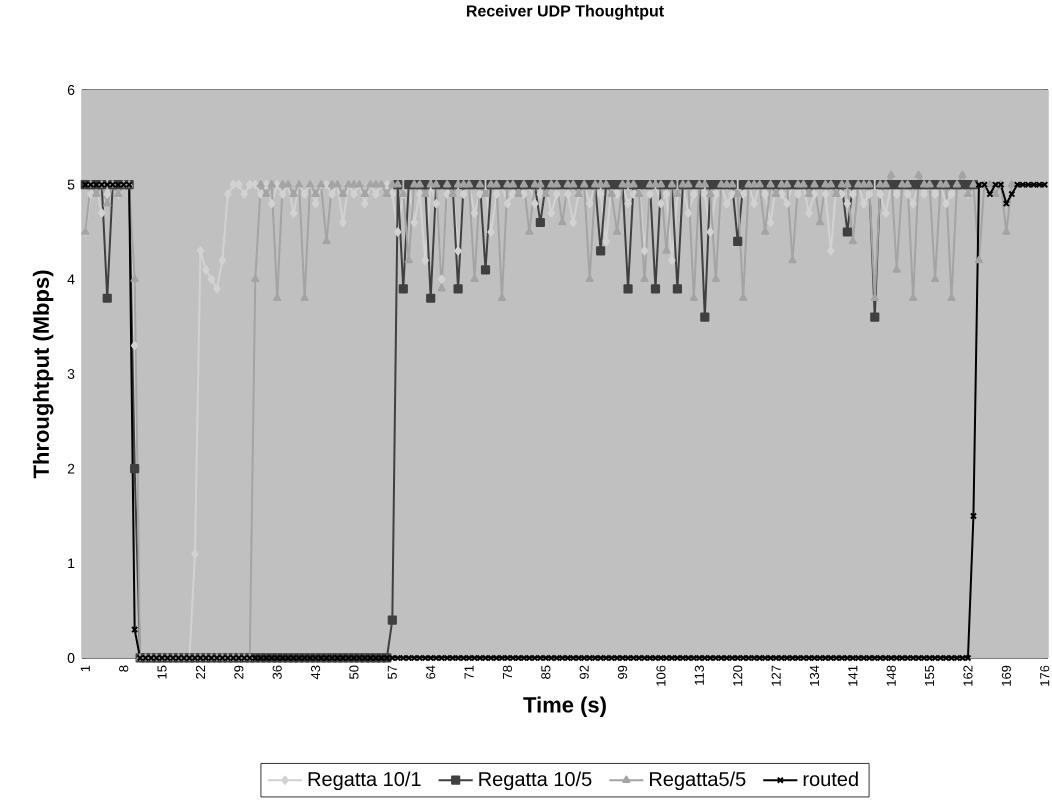  What do you see at coordinates (535, 781) in the screenshot?
I see `legend-label: Regatta 10/5` at bounding box center [535, 781].